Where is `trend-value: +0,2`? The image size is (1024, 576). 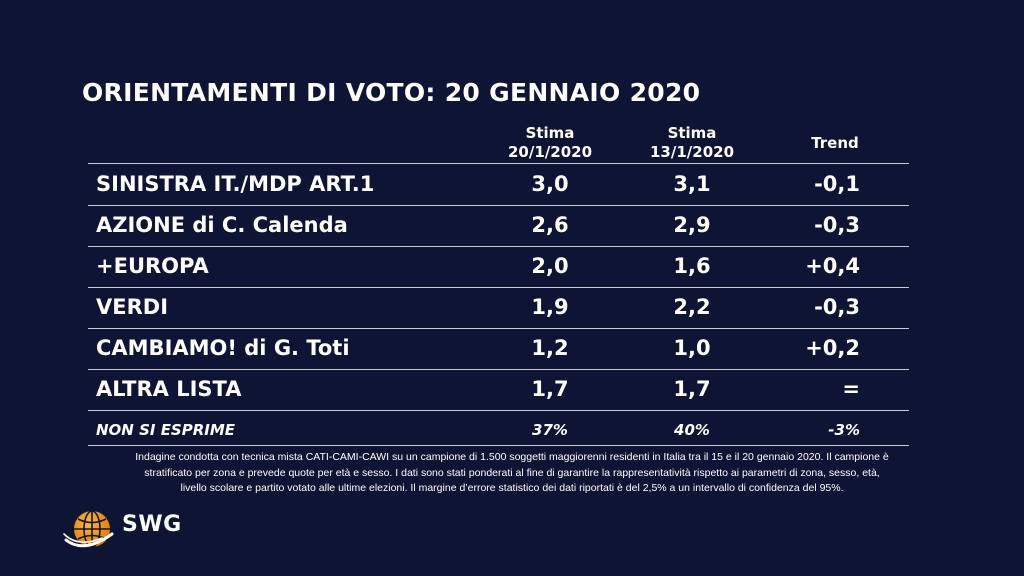
trend-value: +0,2 is located at coordinates (832, 348).